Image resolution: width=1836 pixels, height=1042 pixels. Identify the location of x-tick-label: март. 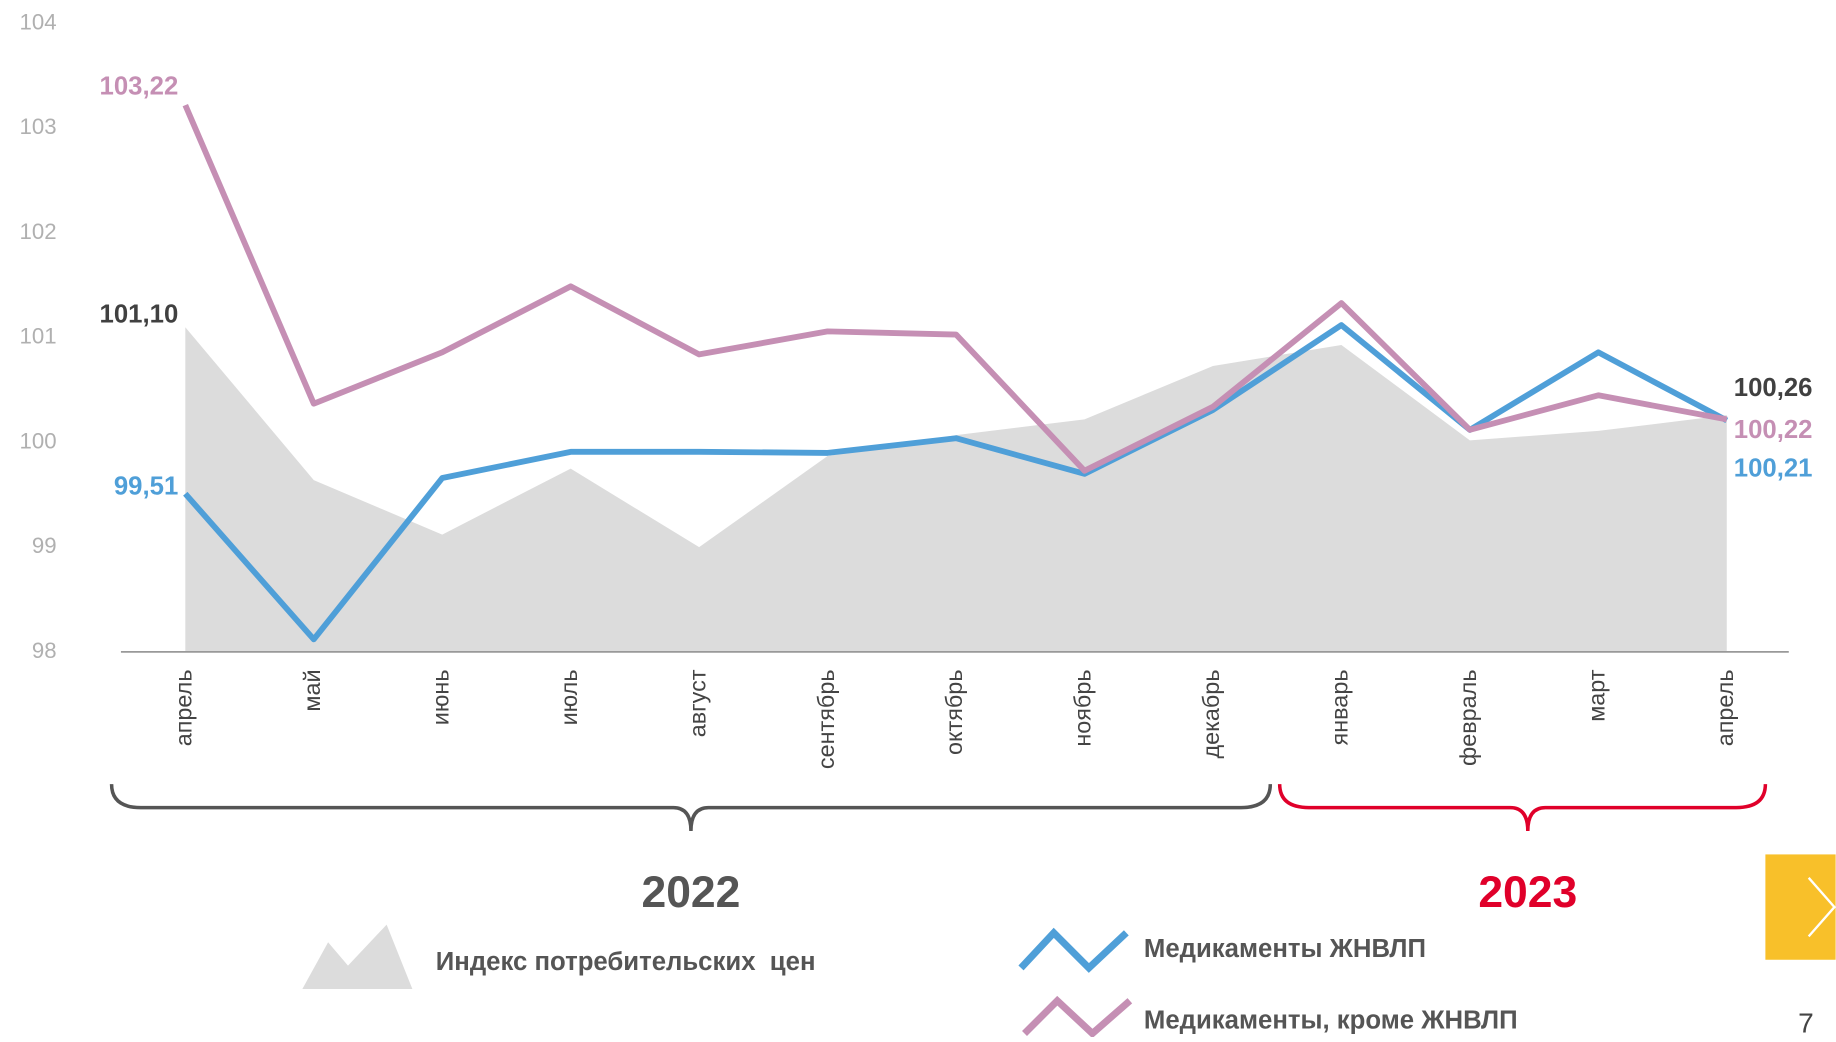
(1596, 695).